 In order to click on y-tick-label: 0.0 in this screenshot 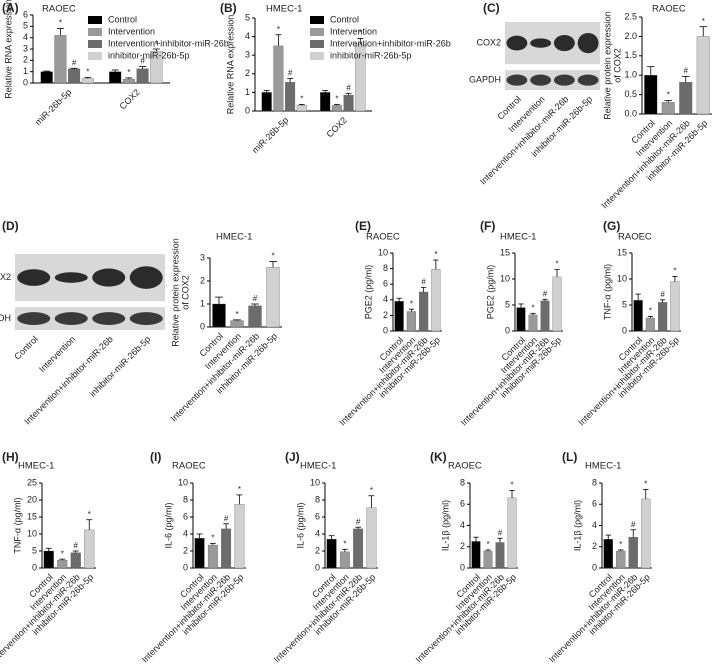, I will do `click(630, 113)`.